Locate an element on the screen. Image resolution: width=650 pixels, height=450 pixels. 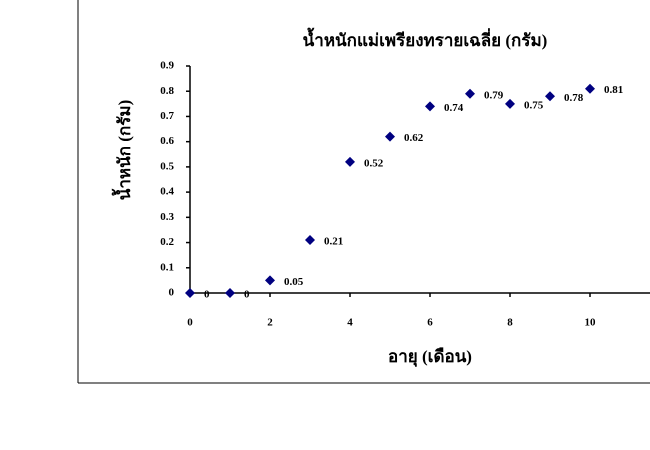
x-tick-label: 2 is located at coordinates (270, 323).